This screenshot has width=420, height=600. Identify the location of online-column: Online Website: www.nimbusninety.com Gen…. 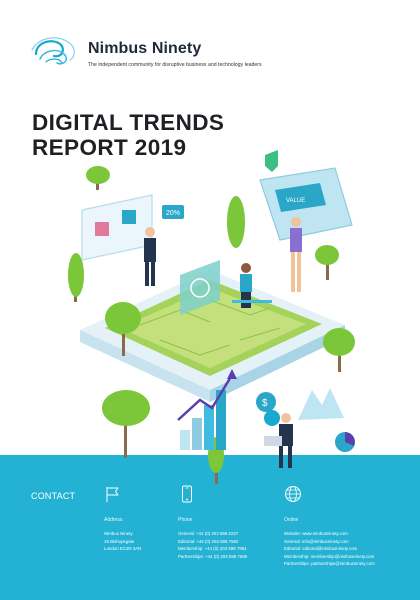
(339, 526).